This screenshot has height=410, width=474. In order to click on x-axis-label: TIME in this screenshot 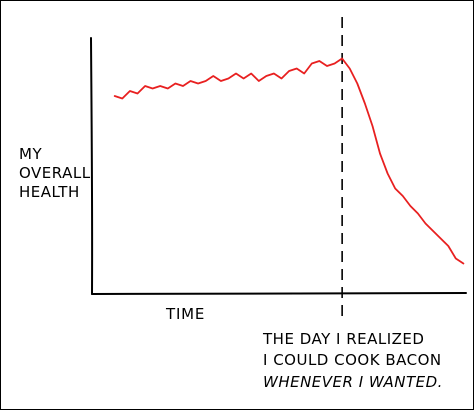, I will do `click(185, 314)`.